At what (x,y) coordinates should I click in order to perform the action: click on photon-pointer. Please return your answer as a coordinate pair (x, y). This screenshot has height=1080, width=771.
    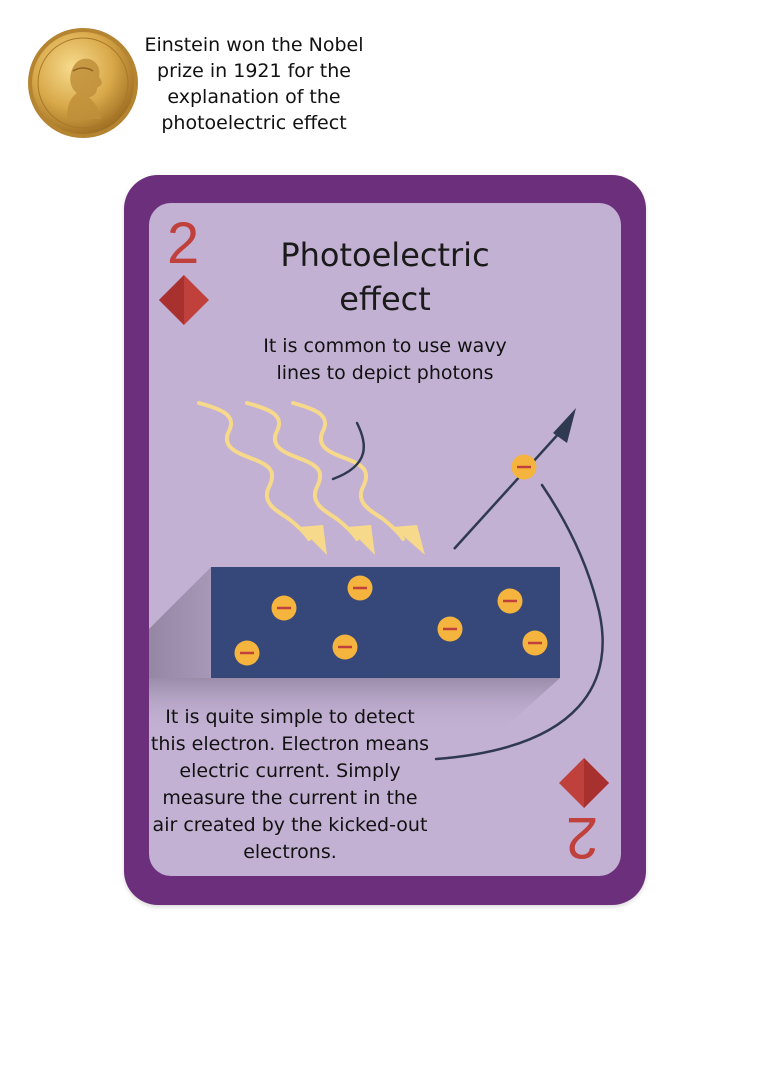
    Looking at the image, I should click on (348, 451).